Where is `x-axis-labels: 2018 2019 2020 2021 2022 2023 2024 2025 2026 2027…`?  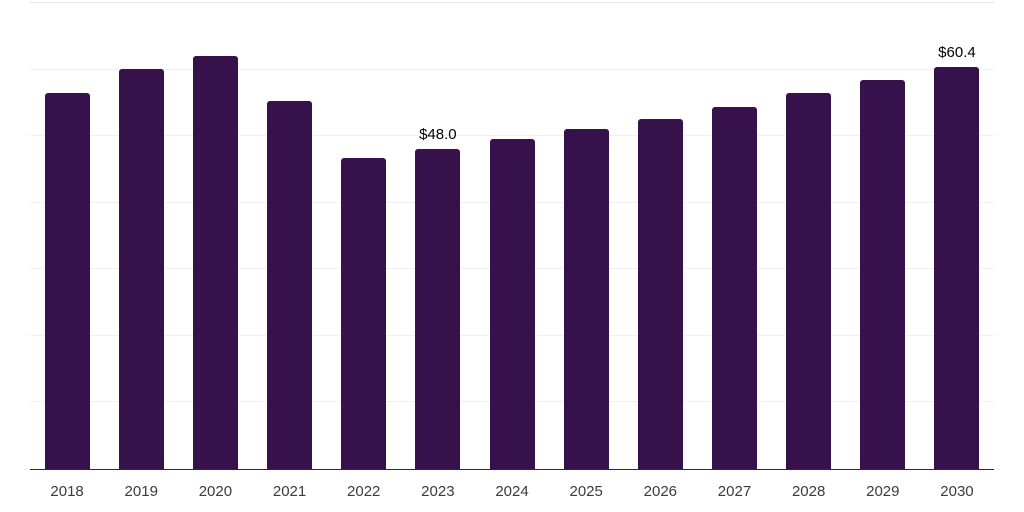
x-axis-labels: 2018 2019 2020 2021 2022 2023 2024 2025 2026 2027… is located at coordinates (512, 485).